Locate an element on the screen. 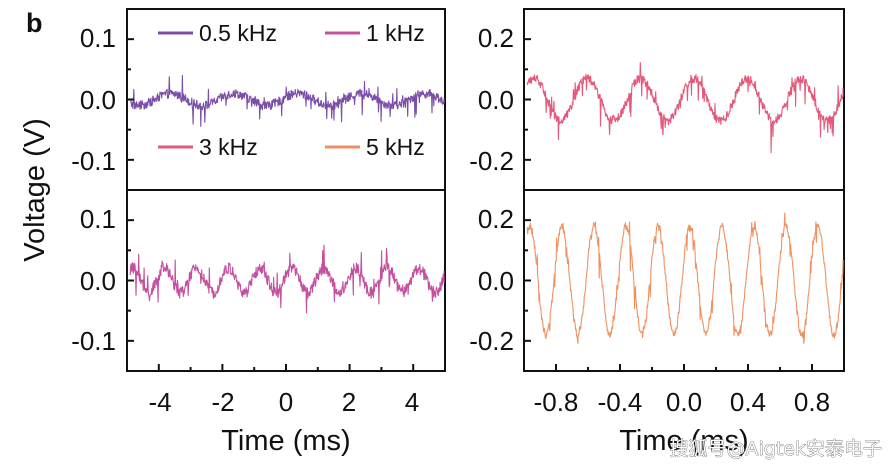 Image resolution: width=894 pixels, height=467 pixels. xtick-label: 2 is located at coordinates (349, 402).